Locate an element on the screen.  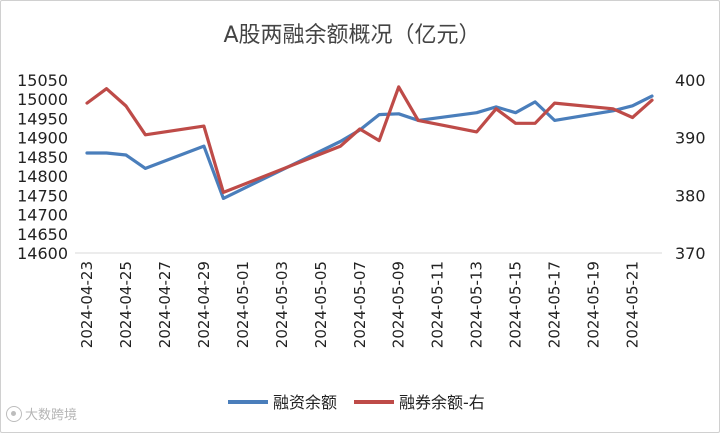
x-tick-label: 2024-04-23 is located at coordinates (87, 304).